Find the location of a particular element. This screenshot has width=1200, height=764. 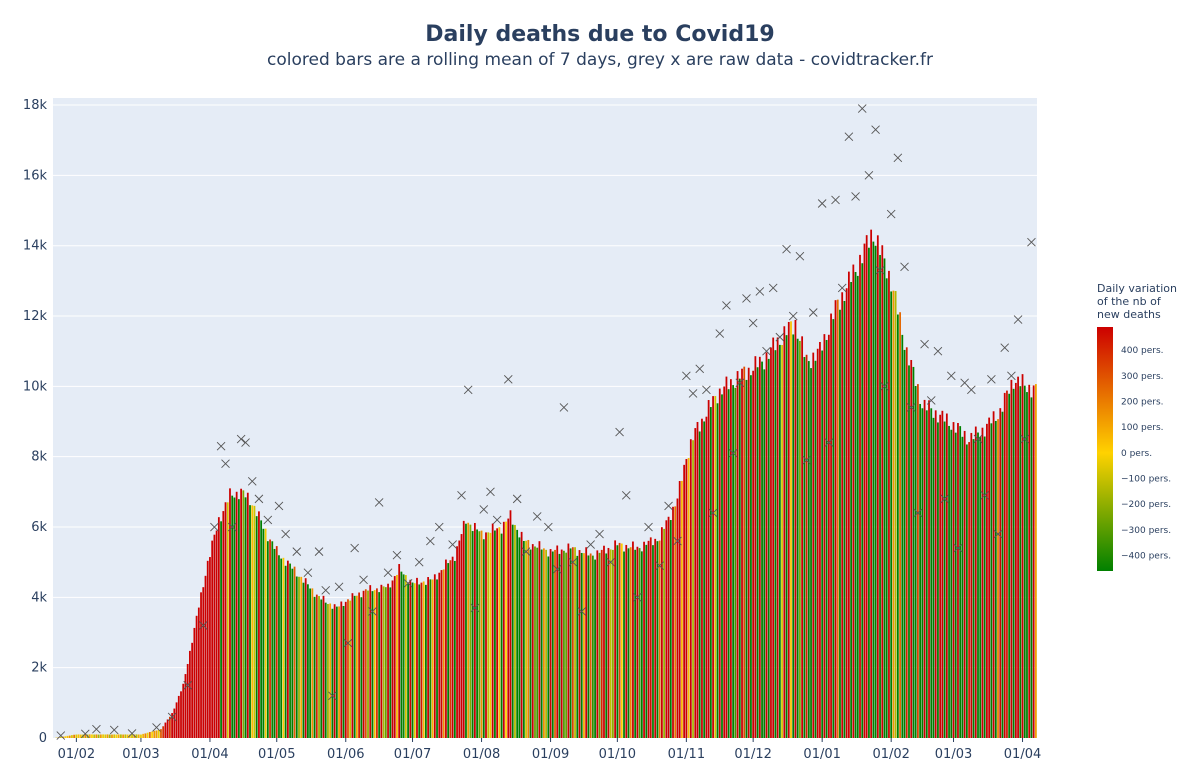

y-tick-label: 18k is located at coordinates (35, 105).